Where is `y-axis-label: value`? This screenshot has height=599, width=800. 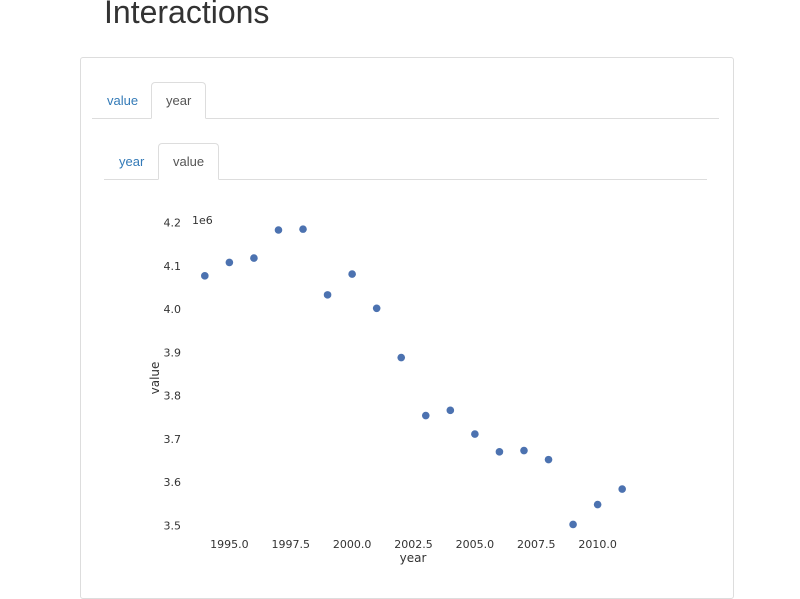 y-axis-label: value is located at coordinates (155, 378).